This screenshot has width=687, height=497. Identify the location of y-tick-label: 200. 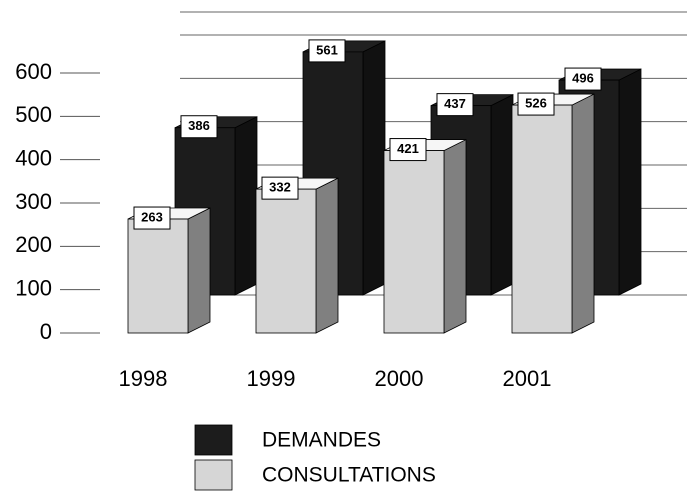
(33, 244).